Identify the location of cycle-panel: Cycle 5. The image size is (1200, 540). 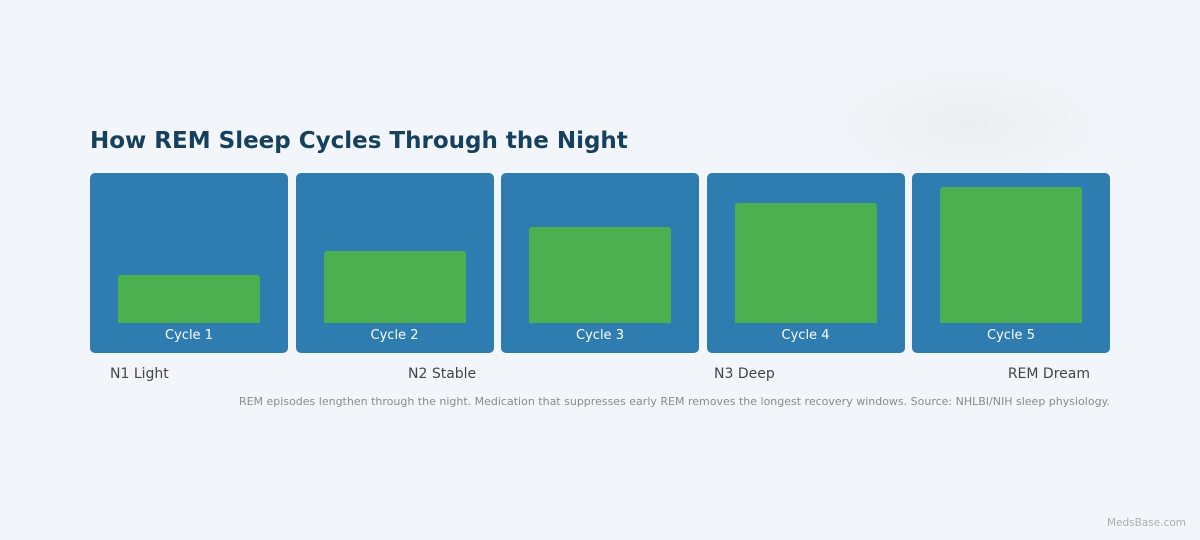
(1011, 263).